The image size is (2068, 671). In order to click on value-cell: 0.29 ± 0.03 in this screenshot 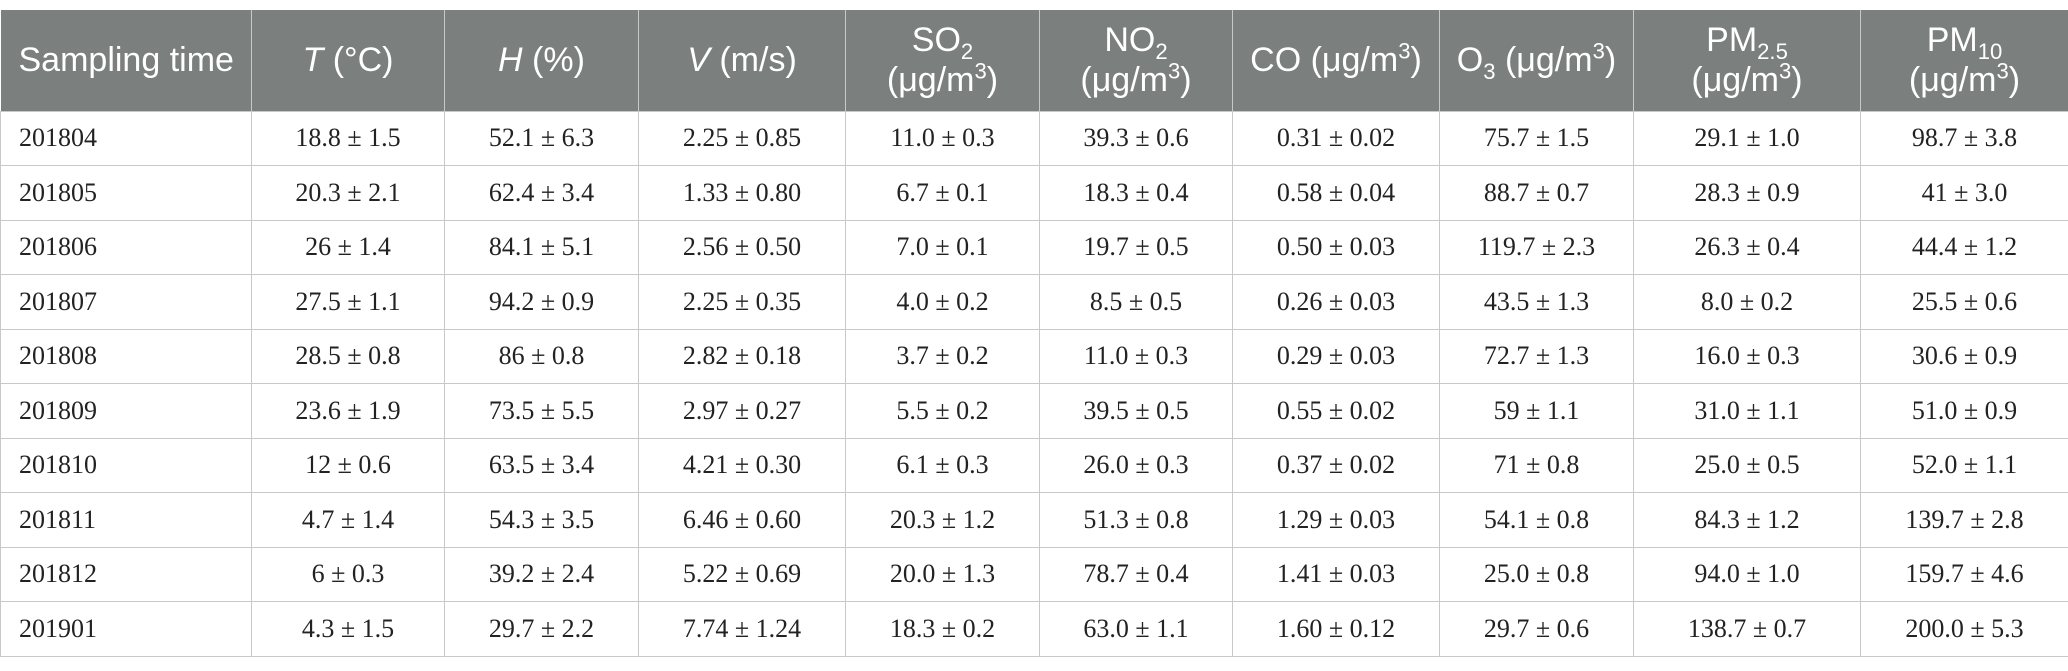, I will do `click(1336, 356)`.